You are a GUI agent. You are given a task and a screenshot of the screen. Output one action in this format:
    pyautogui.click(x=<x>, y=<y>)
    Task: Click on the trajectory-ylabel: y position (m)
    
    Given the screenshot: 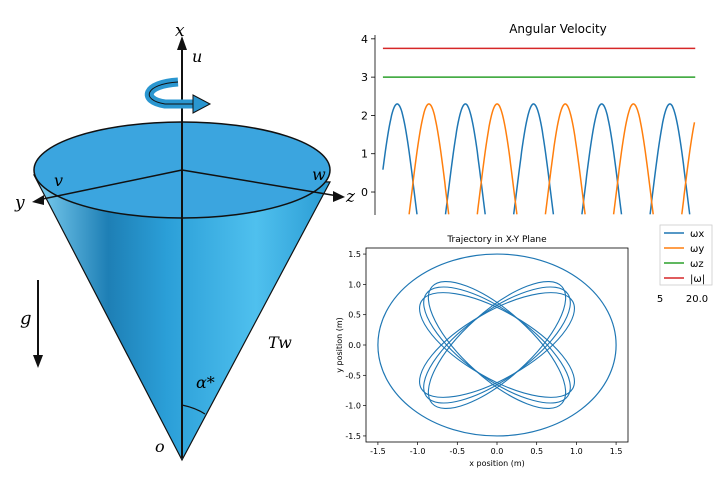 What is the action you would take?
    pyautogui.click(x=339, y=345)
    